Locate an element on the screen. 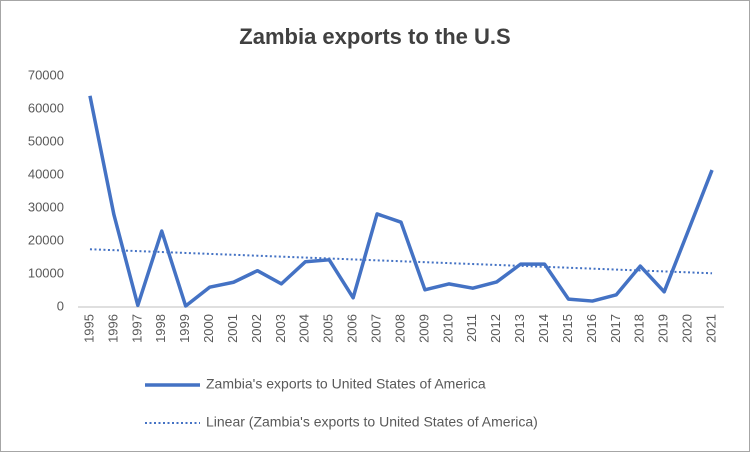  x-tick-label: 2014 is located at coordinates (543, 328).